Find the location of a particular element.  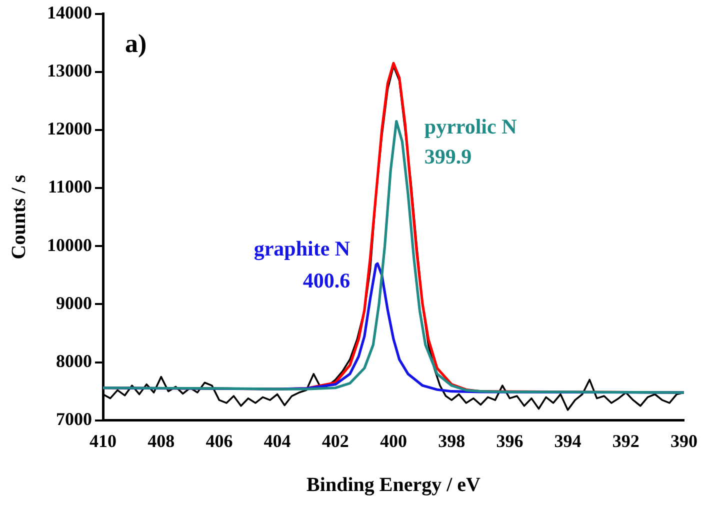

y-axis-title: Counts / s is located at coordinates (19, 217).